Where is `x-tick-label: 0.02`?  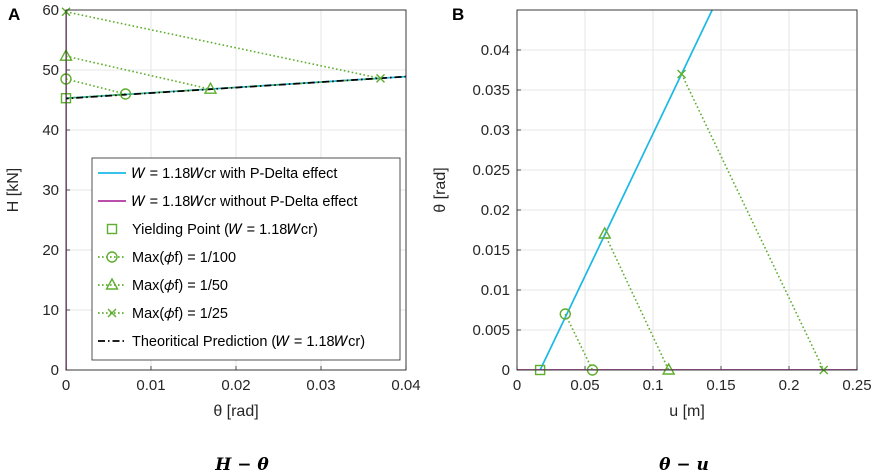 x-tick-label: 0.02 is located at coordinates (235, 385).